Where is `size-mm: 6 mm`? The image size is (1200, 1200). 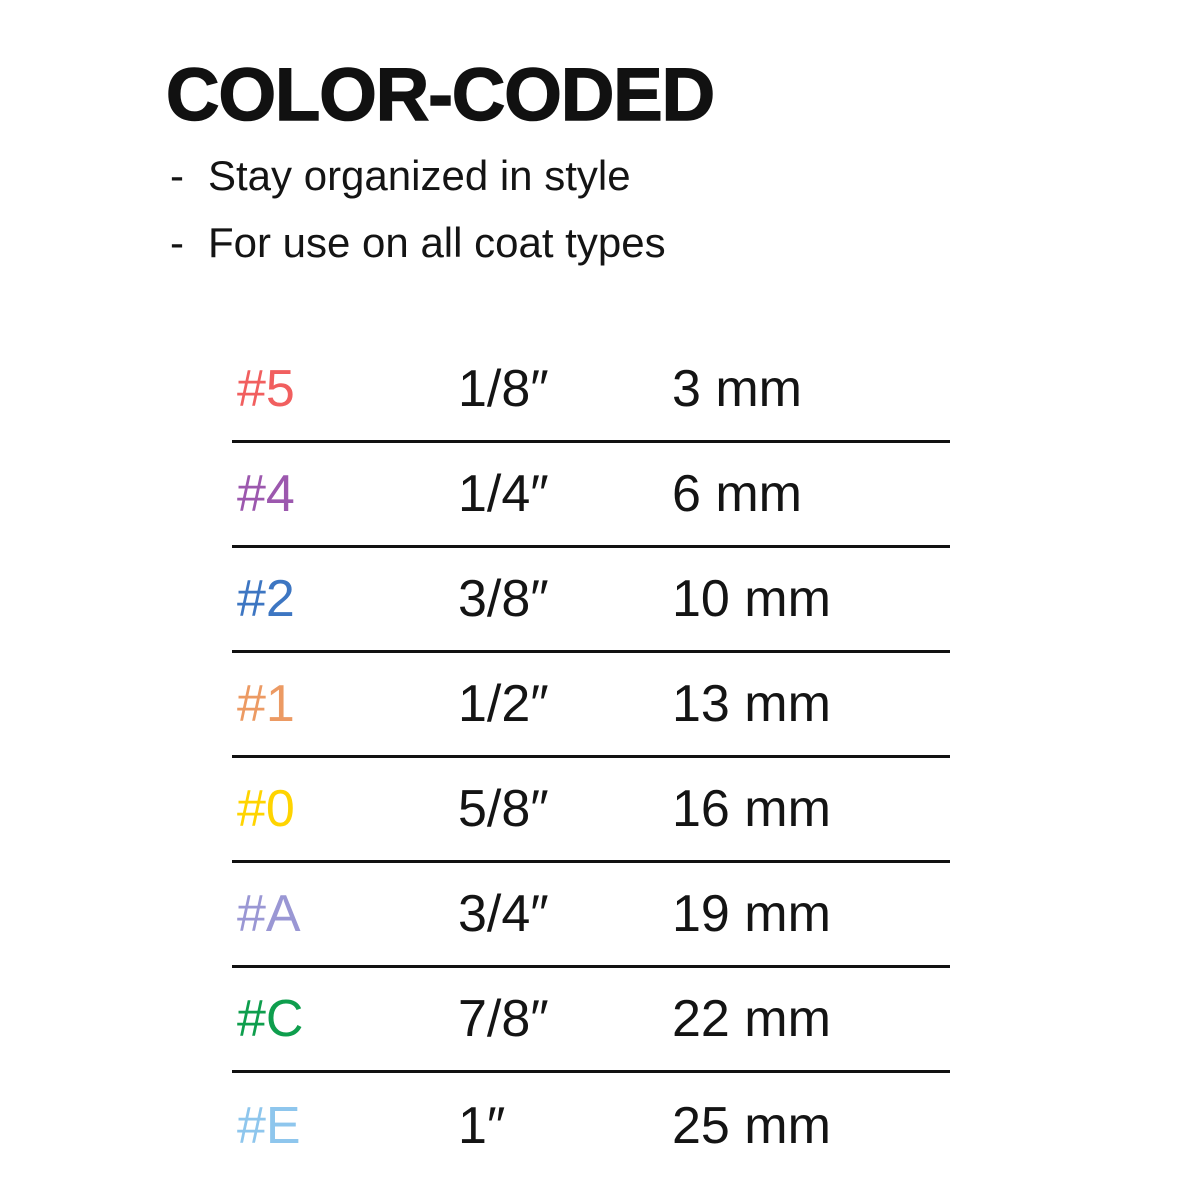
size-mm: 6 mm is located at coordinates (737, 494).